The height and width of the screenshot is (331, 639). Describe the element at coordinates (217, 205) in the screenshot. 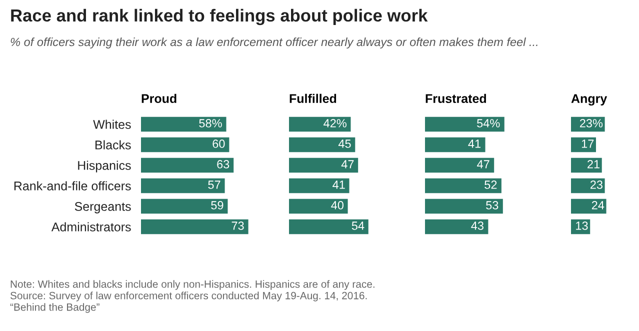

I see `data-label: 59` at that location.